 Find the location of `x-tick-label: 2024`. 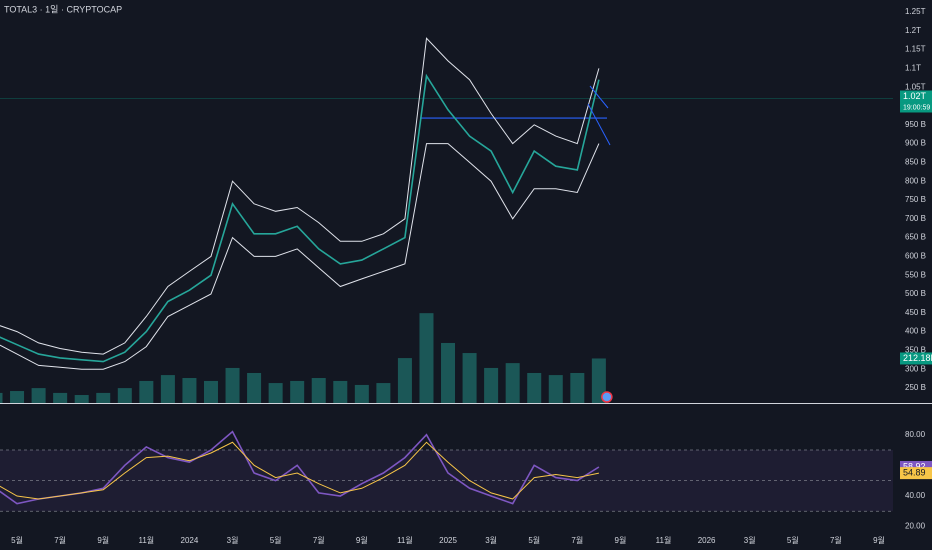

x-tick-label: 2024 is located at coordinates (190, 540).